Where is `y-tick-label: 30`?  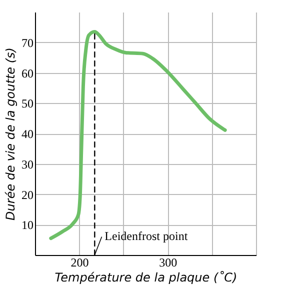 y-tick-label: 30 is located at coordinates (28, 164).